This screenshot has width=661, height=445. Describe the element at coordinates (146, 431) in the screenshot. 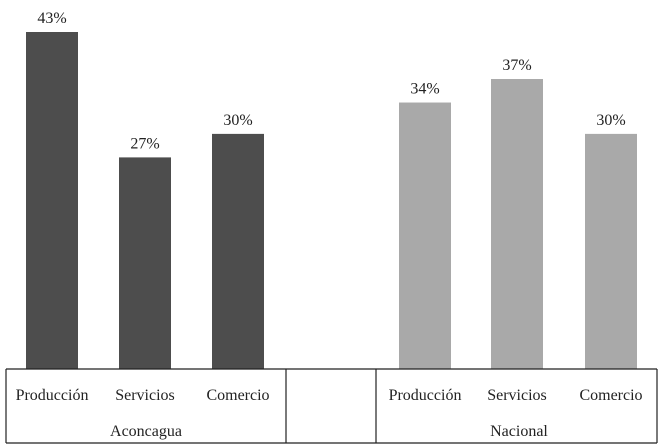

I see `group-label-aconcagua: Aconcagua` at that location.